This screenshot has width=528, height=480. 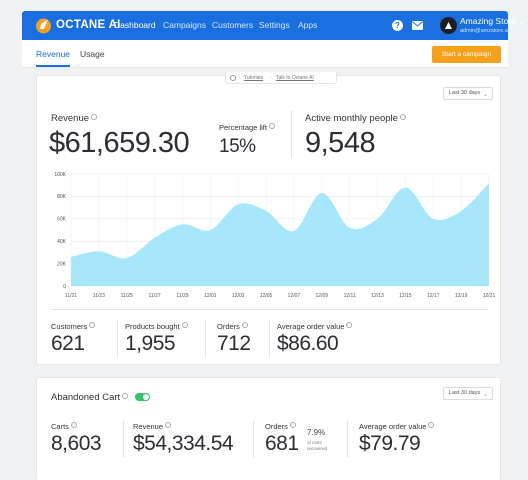 What do you see at coordinates (390, 443) in the screenshot?
I see `ac-aov-value: $79.79` at bounding box center [390, 443].